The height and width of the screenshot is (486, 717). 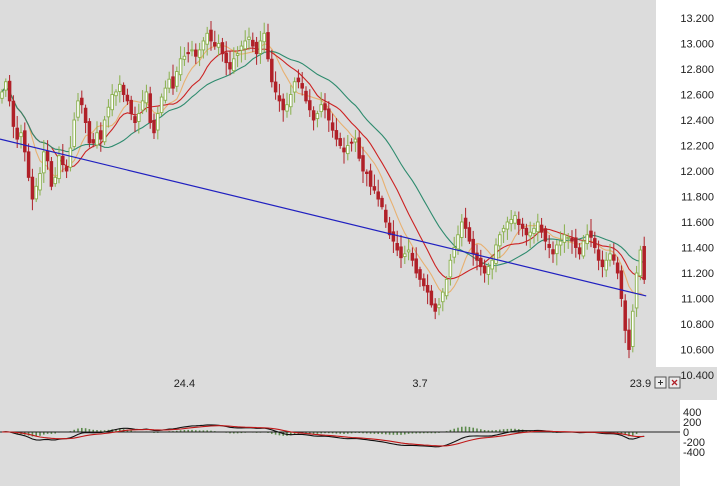 What do you see at coordinates (697, 121) in the screenshot?
I see `price-tick-label: 12.400` at bounding box center [697, 121].